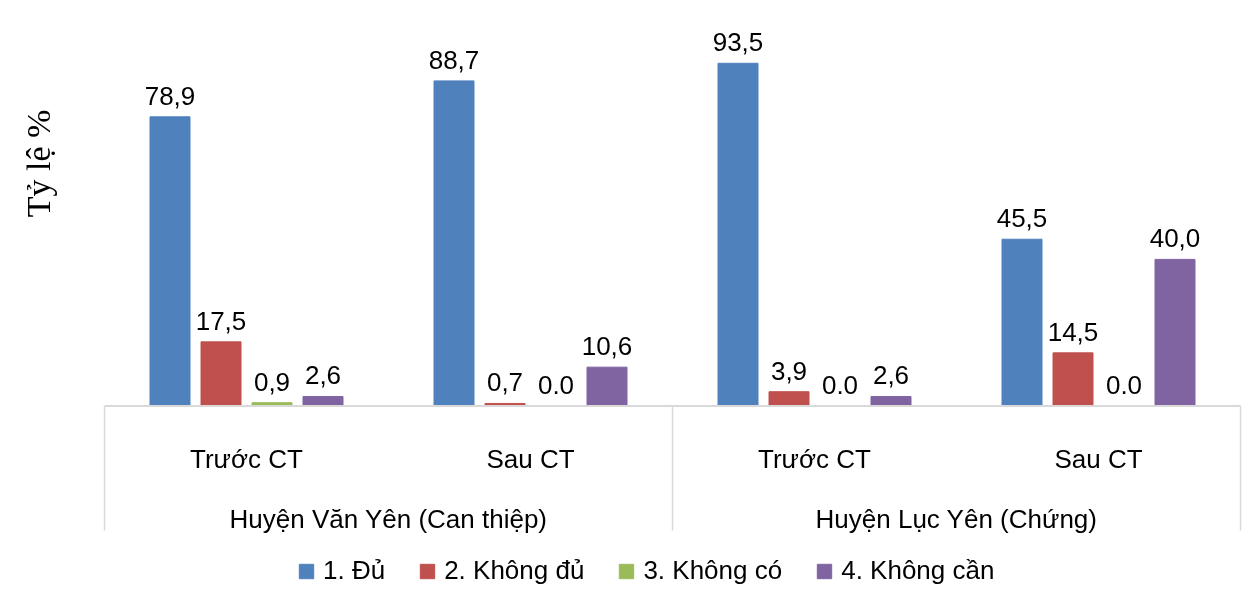 This screenshot has width=1255, height=608. Describe the element at coordinates (918, 570) in the screenshot. I see `legend-label: 4. Không cần` at that location.